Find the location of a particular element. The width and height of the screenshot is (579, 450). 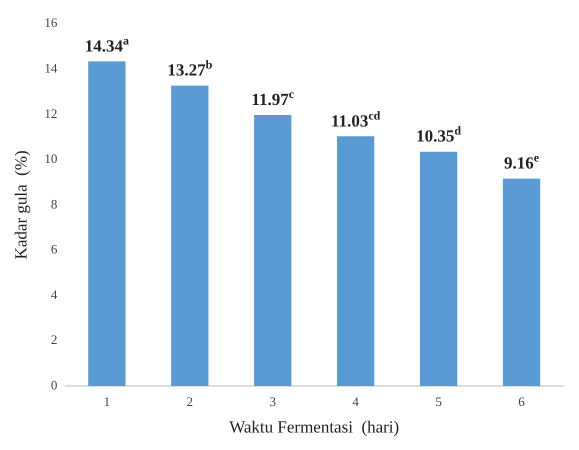

y-tick-label: 14 is located at coordinates (51, 68).